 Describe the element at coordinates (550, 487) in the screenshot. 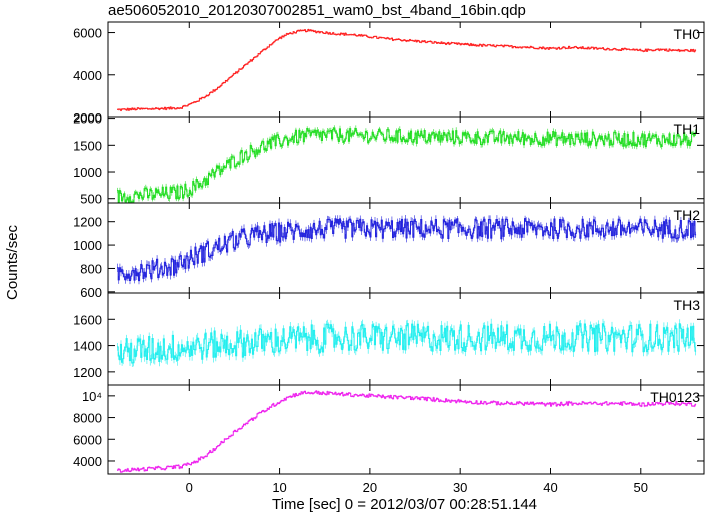

I see `x-tick-label: 40` at that location.